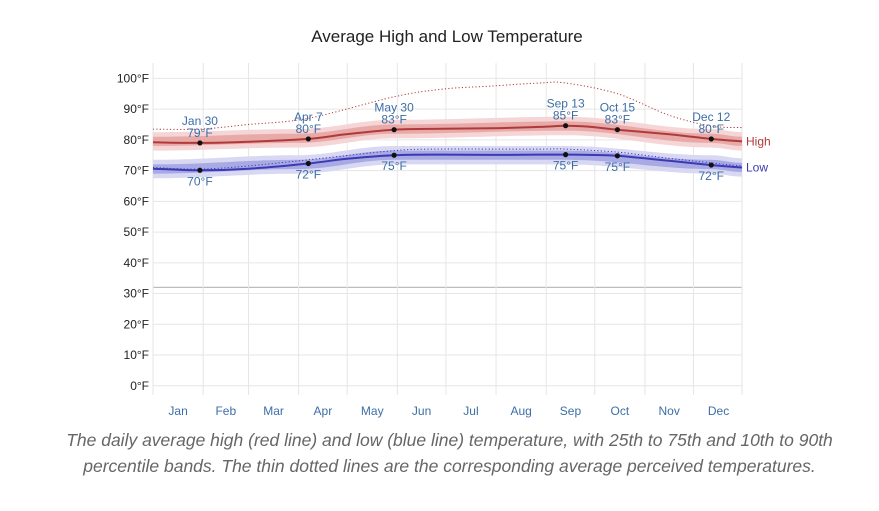  I want to click on high-date-label: Sep 13, so click(566, 104).